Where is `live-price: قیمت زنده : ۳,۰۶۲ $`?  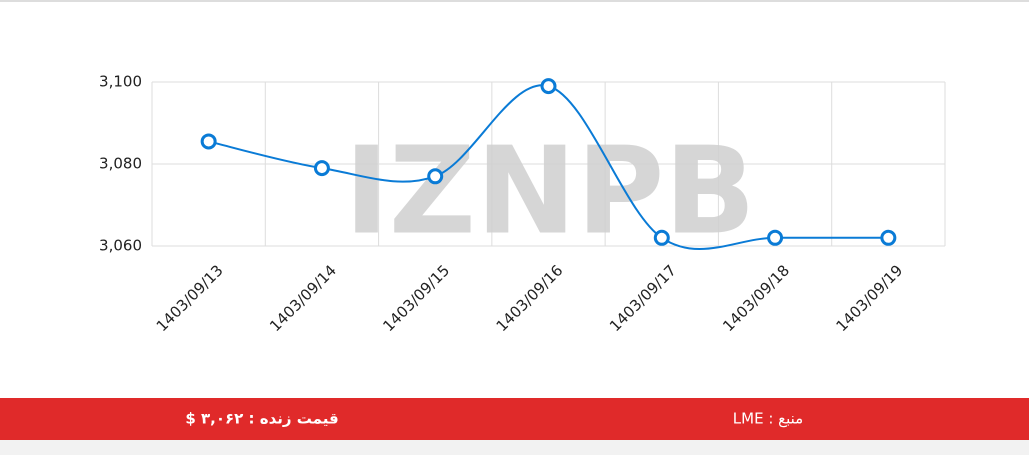 live-price: قیمت زنده : ۳,۰۶۲ $ is located at coordinates (261, 419).